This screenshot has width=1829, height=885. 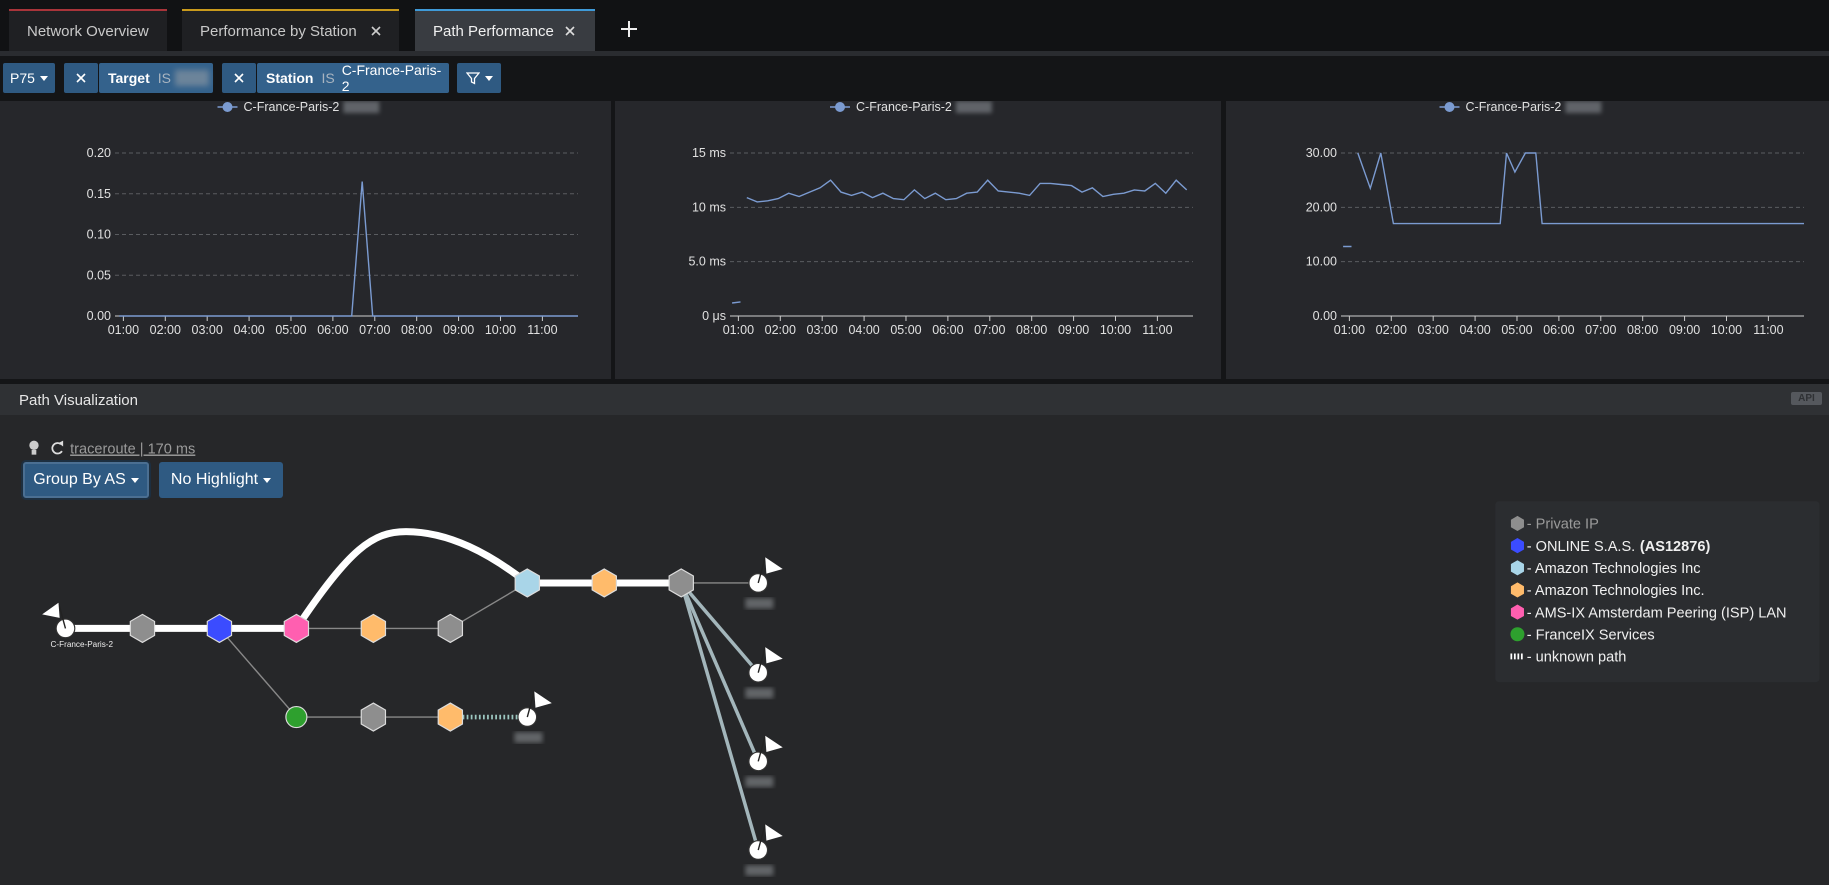 I want to click on legend-item: - AMS-IX Amsterdam Peering (ISP) LAN, so click(x=1657, y=613).